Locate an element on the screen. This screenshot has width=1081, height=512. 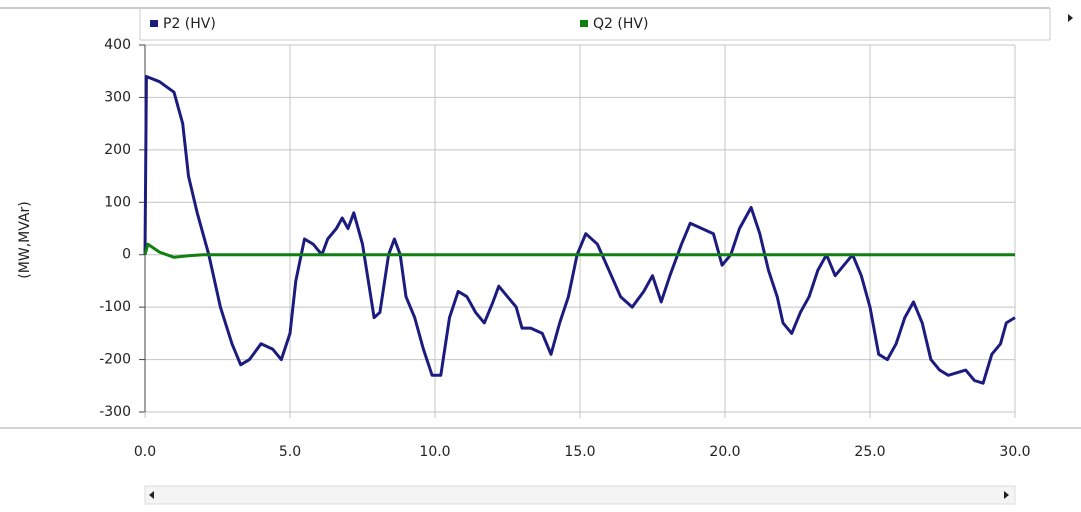
x-tick-label: 15.0 is located at coordinates (579, 452).